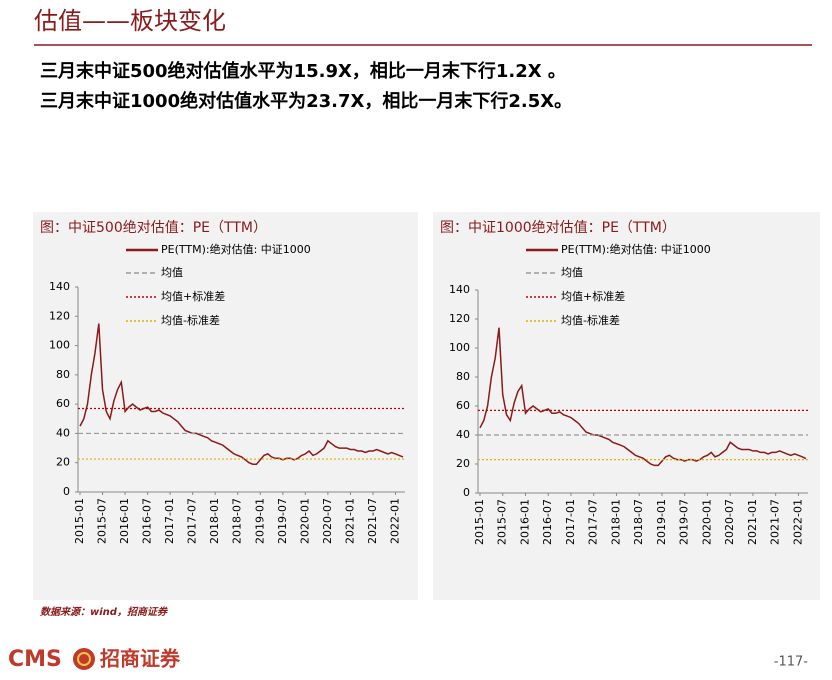 Image resolution: width=832 pixels, height=680 pixels. Describe the element at coordinates (558, 228) in the screenshot. I see `chart-title: 图：中证1000绝对估值：PE（TTM）` at that location.